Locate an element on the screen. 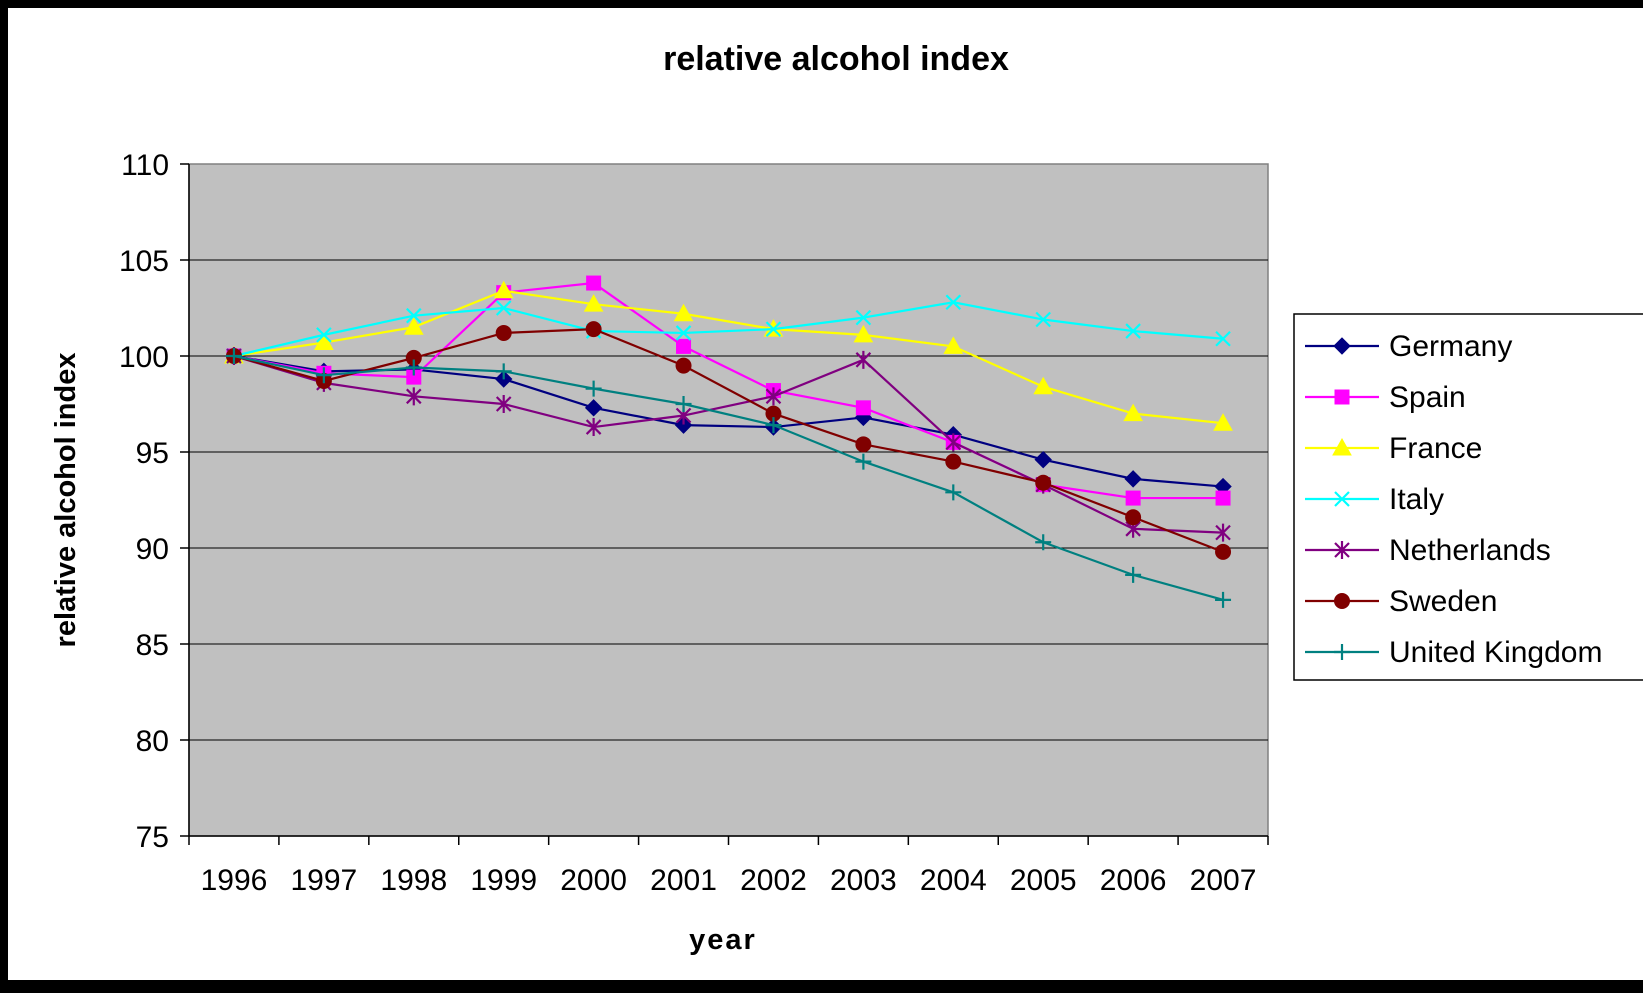  x-tick-label: 2005 is located at coordinates (1043, 880).